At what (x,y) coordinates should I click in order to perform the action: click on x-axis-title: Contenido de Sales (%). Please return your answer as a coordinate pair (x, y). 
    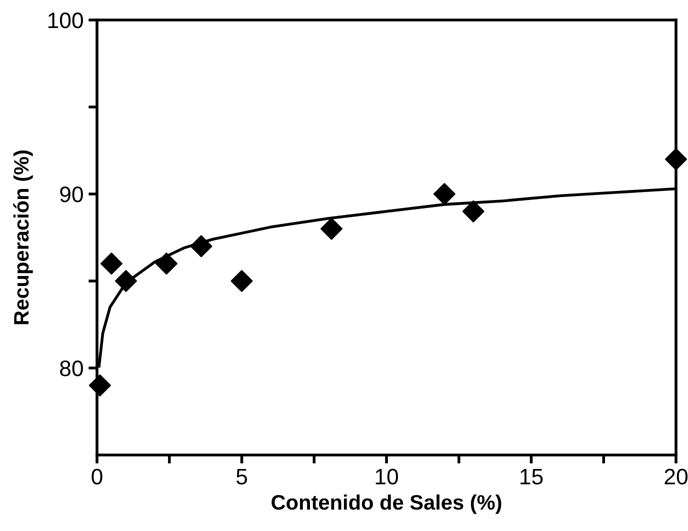
    Looking at the image, I should click on (387, 504).